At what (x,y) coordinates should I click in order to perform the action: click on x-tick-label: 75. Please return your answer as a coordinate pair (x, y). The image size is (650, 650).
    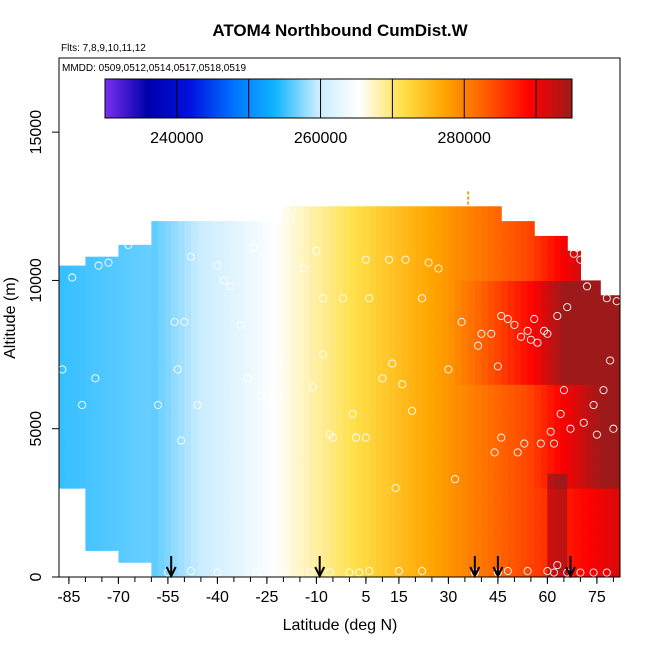
    Looking at the image, I should click on (597, 597).